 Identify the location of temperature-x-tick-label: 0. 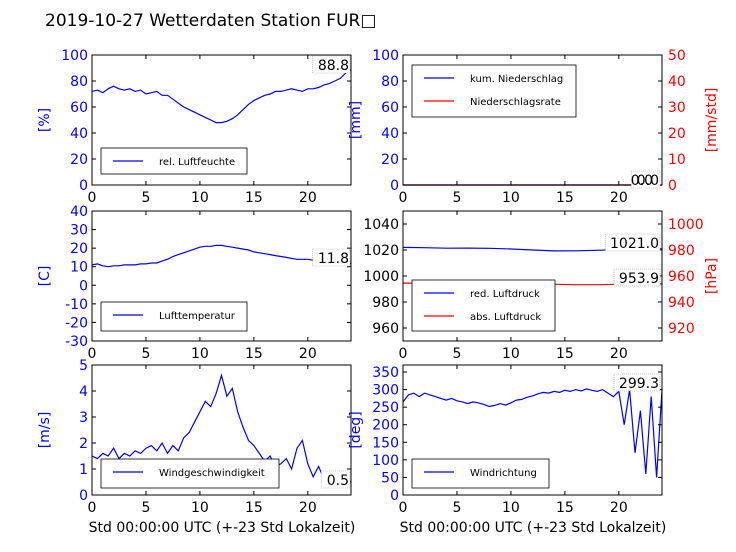
(92, 354).